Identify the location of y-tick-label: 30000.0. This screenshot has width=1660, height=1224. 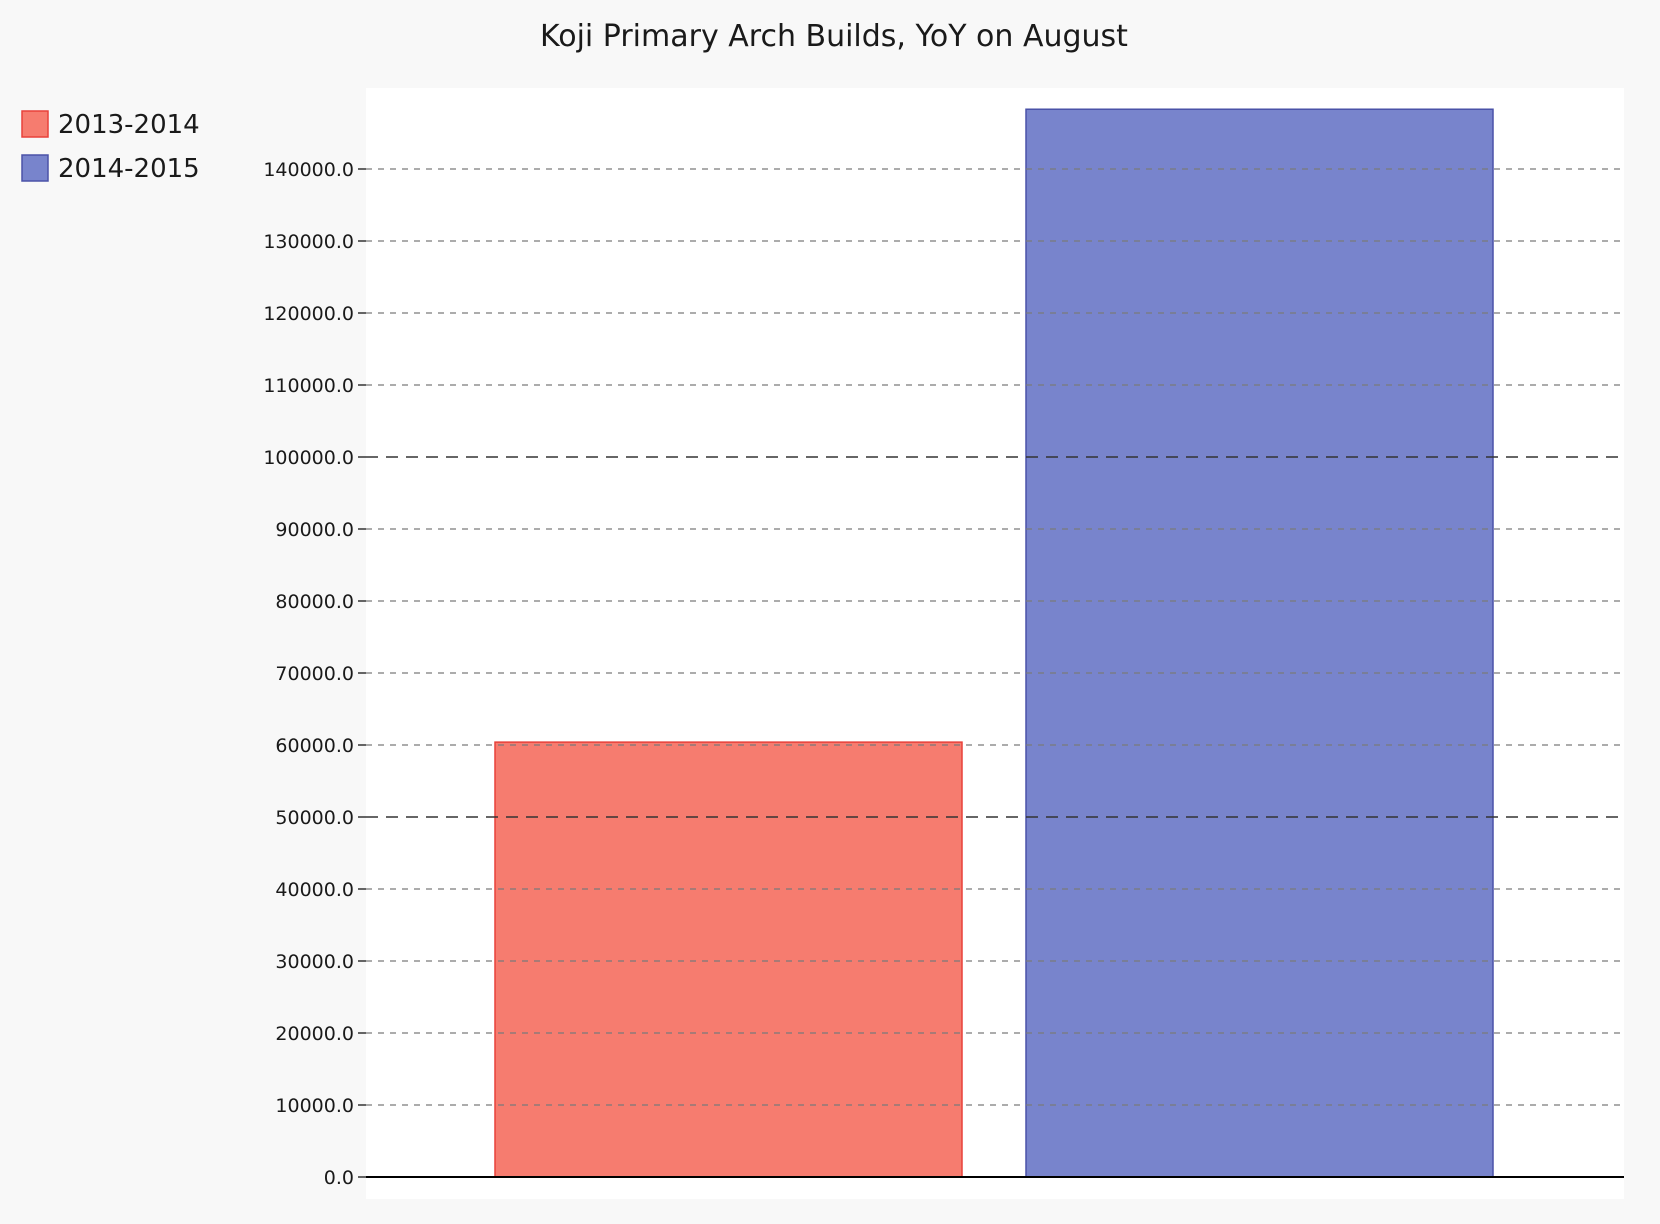
(314, 962).